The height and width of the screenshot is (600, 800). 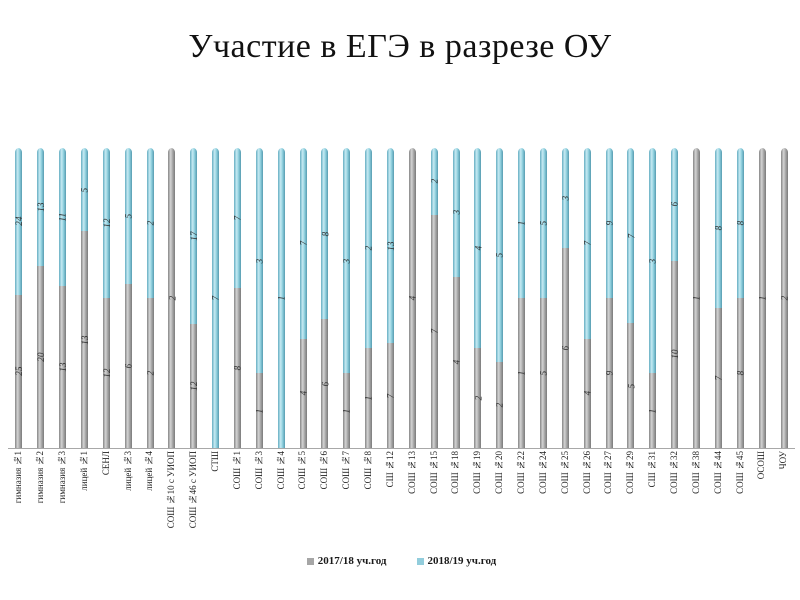 I want to click on bar-value-label: 9, so click(x=609, y=373).